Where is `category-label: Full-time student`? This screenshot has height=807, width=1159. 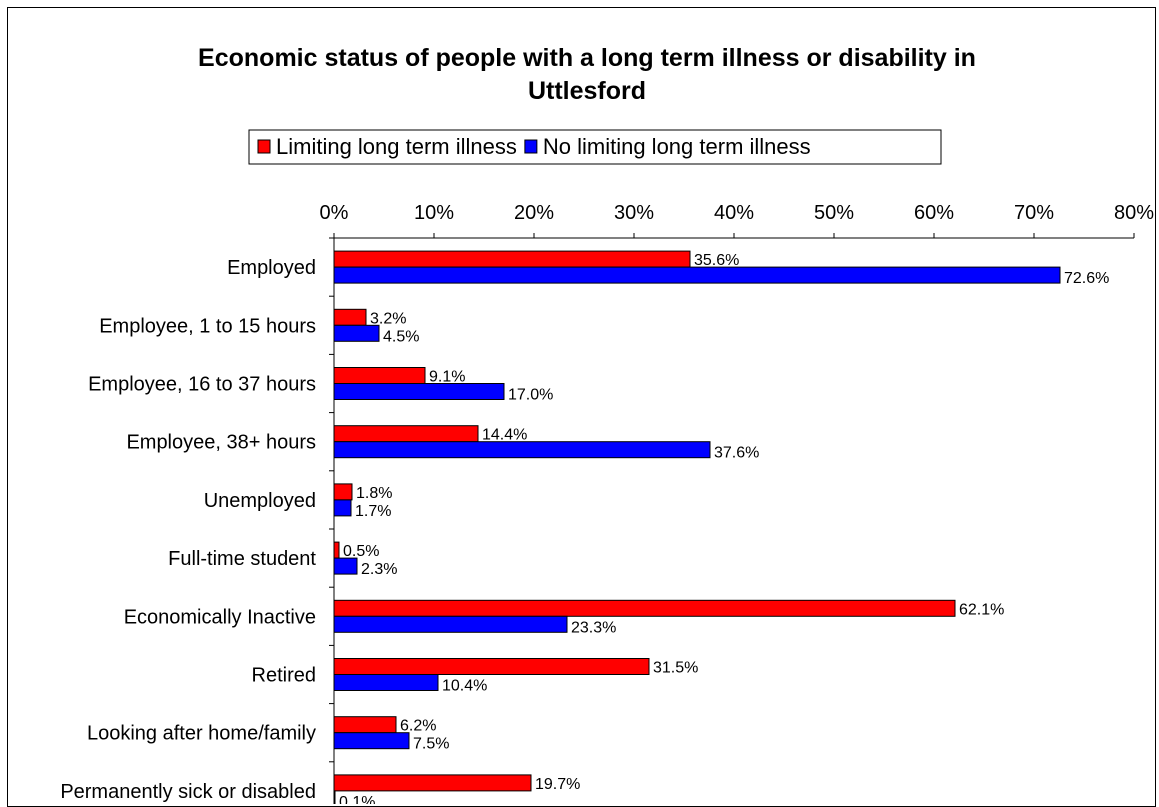
category-label: Full-time student is located at coordinates (242, 559).